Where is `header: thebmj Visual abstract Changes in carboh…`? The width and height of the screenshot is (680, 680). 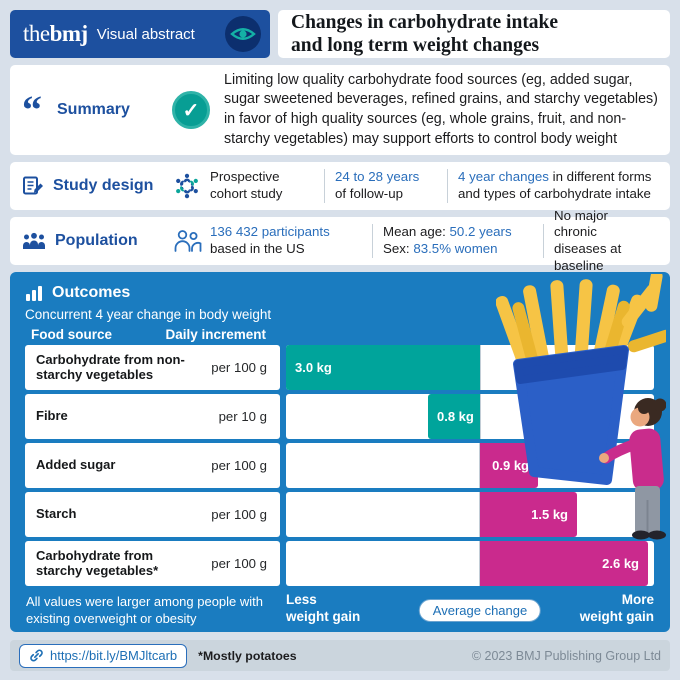
header: thebmj Visual abstract Changes in carboh… is located at coordinates (340, 34).